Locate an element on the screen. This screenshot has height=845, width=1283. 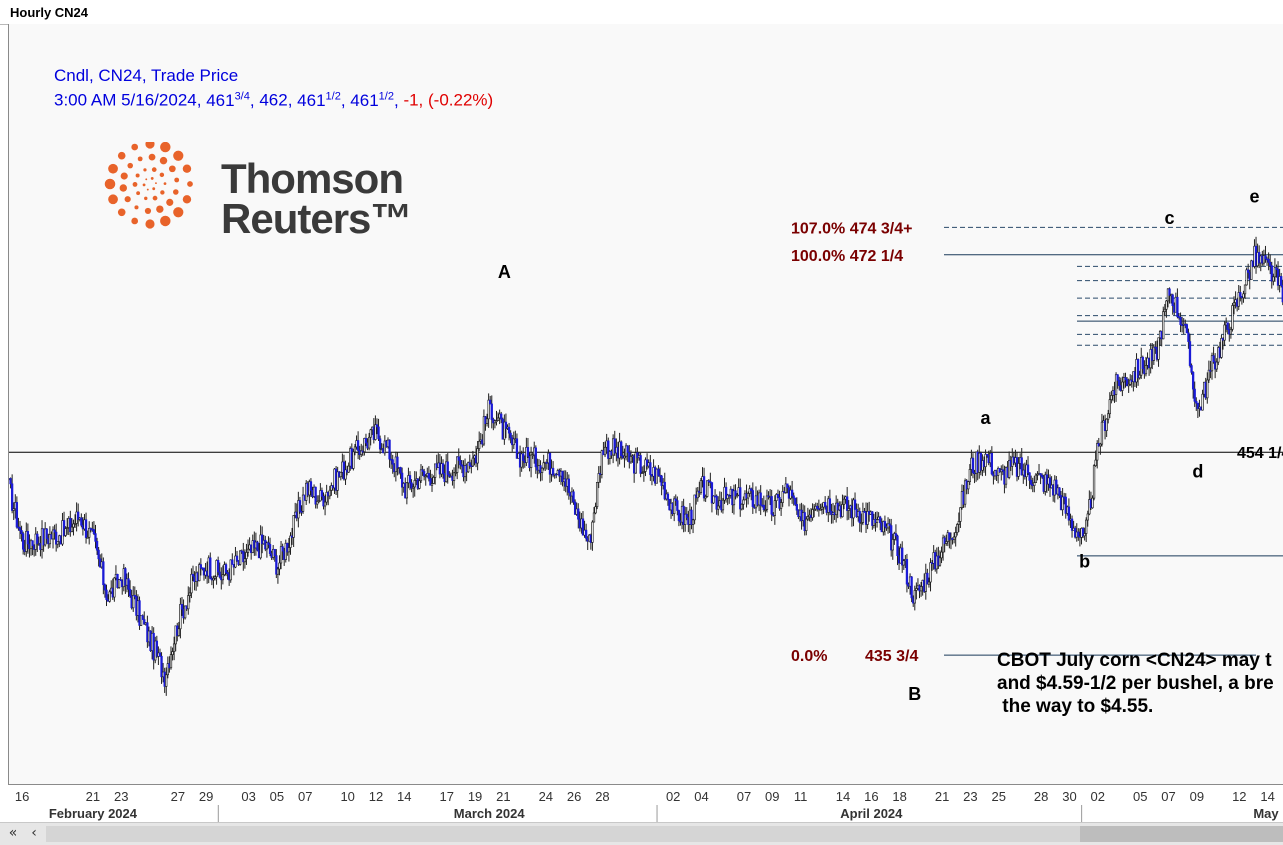
horizontal-scrollbar: « ‹ is located at coordinates (641, 833).